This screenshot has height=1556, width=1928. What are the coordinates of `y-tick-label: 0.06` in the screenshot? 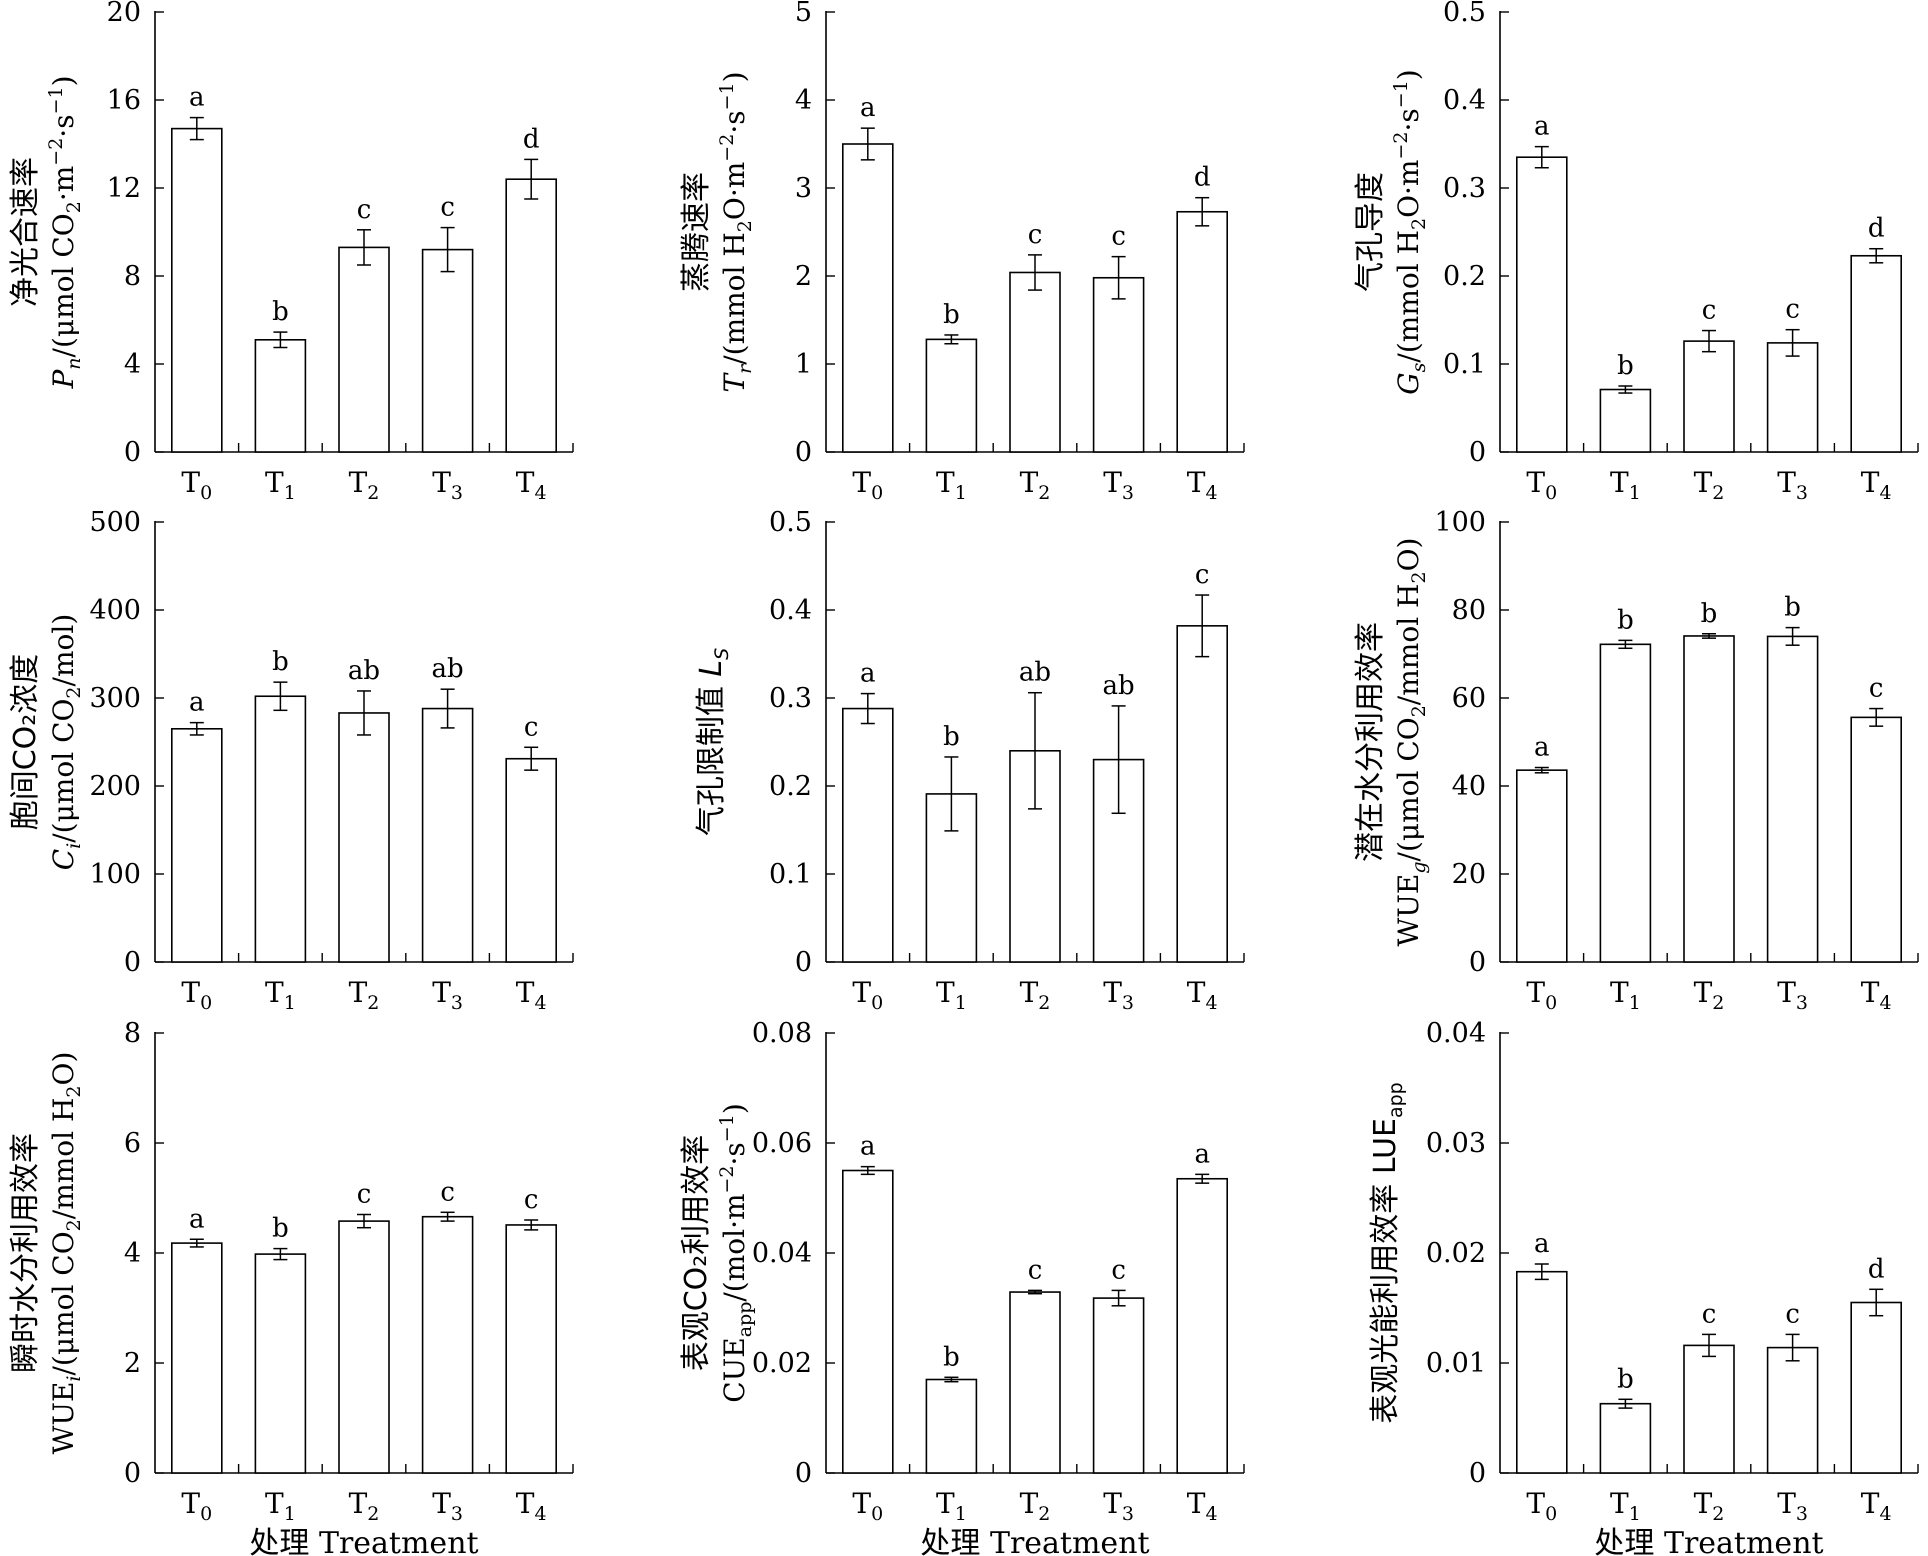 It's located at (782, 1143).